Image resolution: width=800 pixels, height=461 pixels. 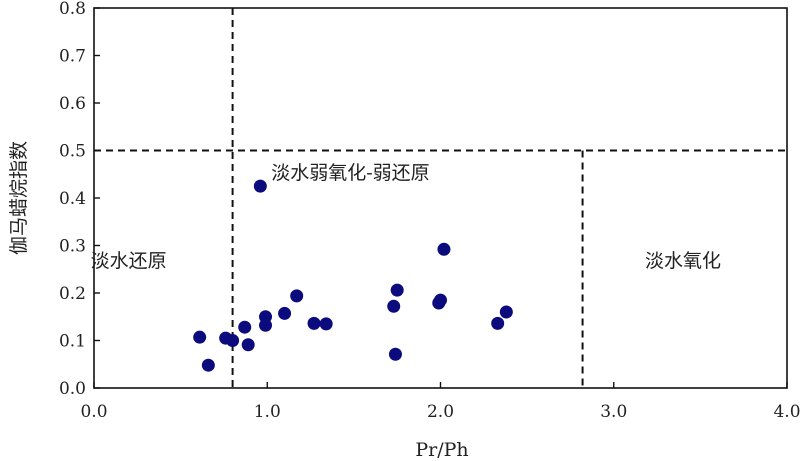 What do you see at coordinates (72, 294) in the screenshot?
I see `y-tick-label: 0.2` at bounding box center [72, 294].